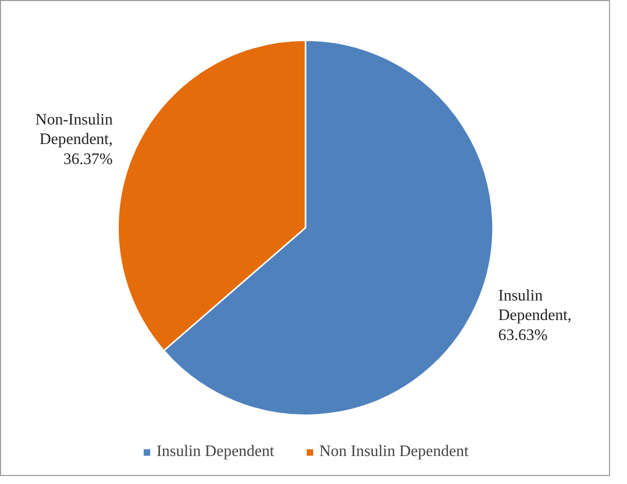 Image resolution: width=627 pixels, height=484 pixels. Describe the element at coordinates (74, 140) in the screenshot. I see `data-label: Non-Insulin Dependent, 36.37%` at that location.